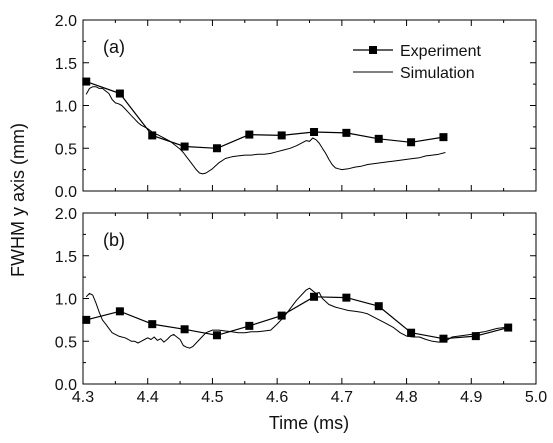  I want to click on legend: Experiment Simulation, so click(417, 62).